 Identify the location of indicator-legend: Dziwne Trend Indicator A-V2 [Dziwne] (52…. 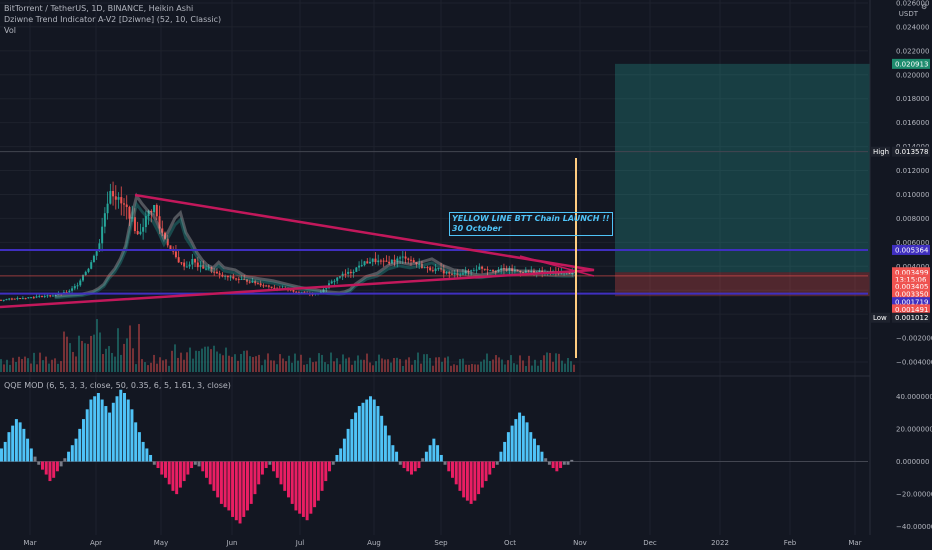
(113, 19).